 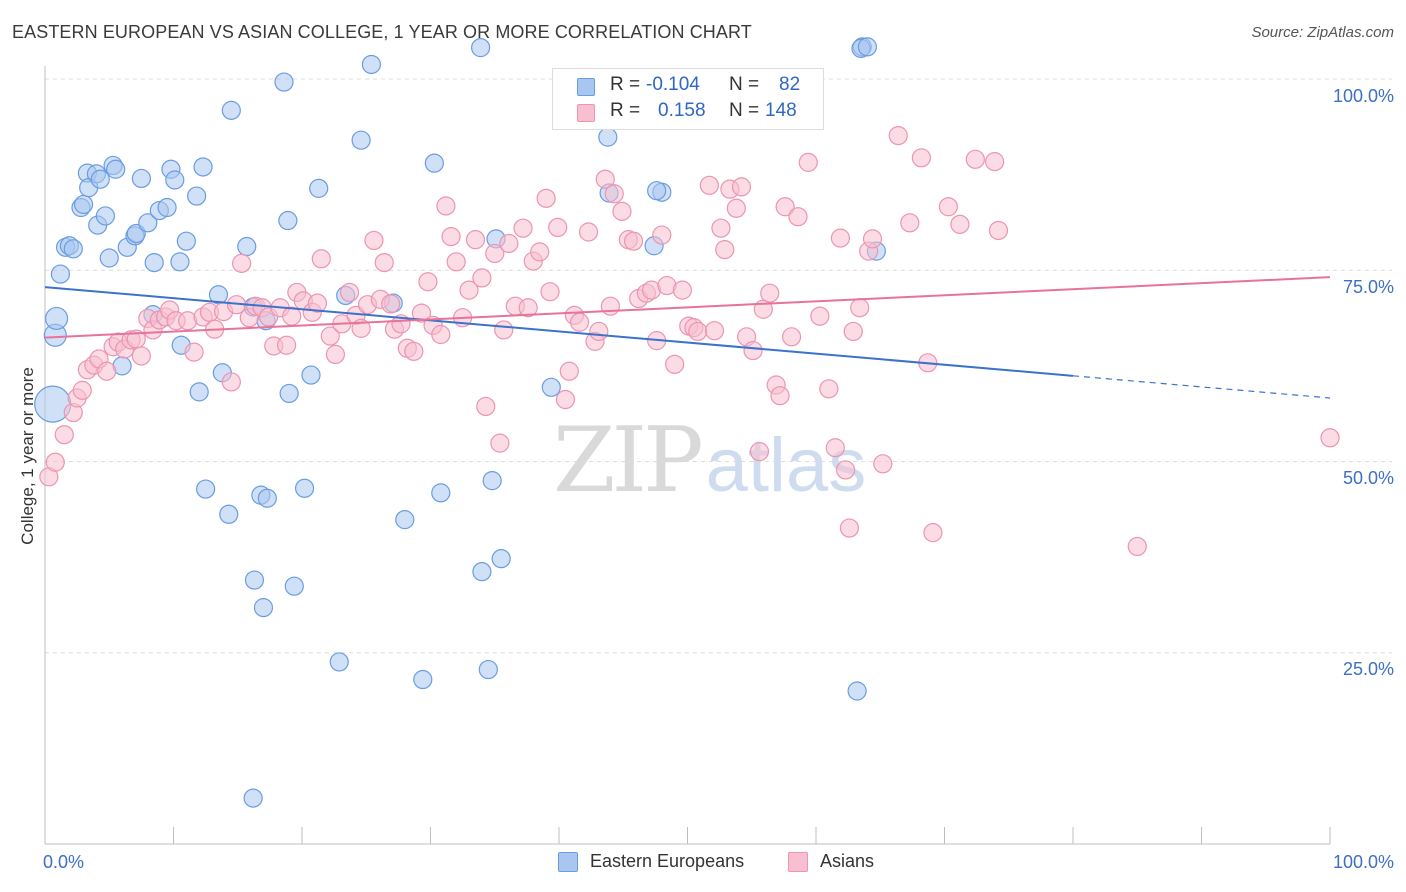 I want to click on legend-row-asian: R = 0.158 N = 148, so click(x=688, y=113).